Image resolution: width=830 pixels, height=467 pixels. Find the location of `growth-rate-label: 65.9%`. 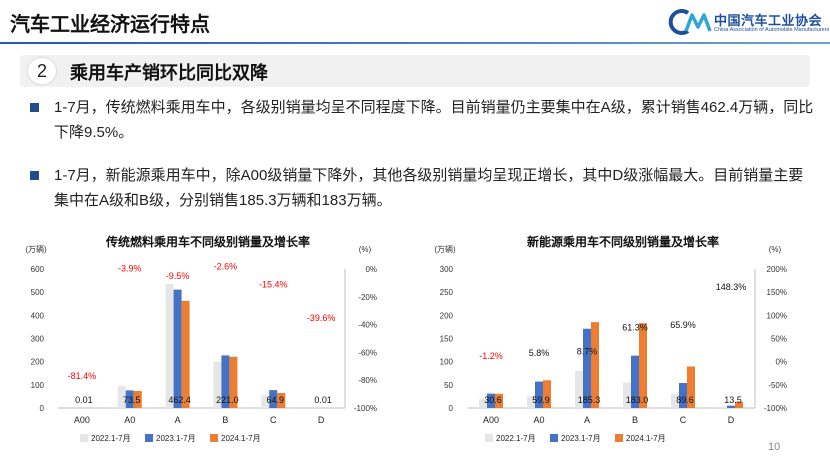

growth-rate-label: 65.9% is located at coordinates (683, 325).